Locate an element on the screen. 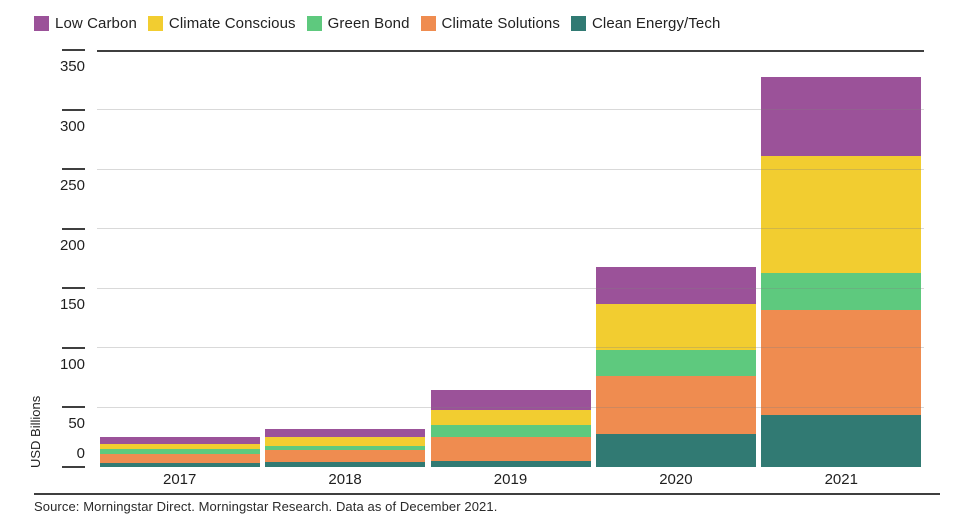  y-tick-label-150: 150 is located at coordinates (72, 305).